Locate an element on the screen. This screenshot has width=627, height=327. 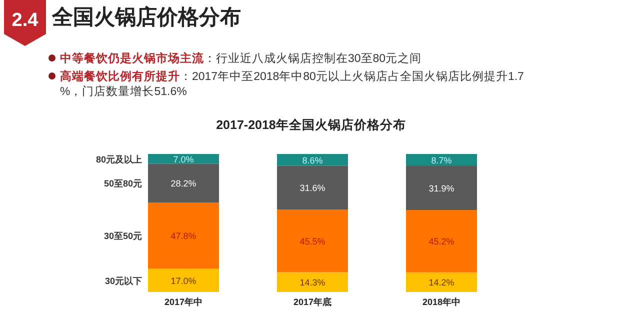
data-label: 8.6% is located at coordinates (312, 160).